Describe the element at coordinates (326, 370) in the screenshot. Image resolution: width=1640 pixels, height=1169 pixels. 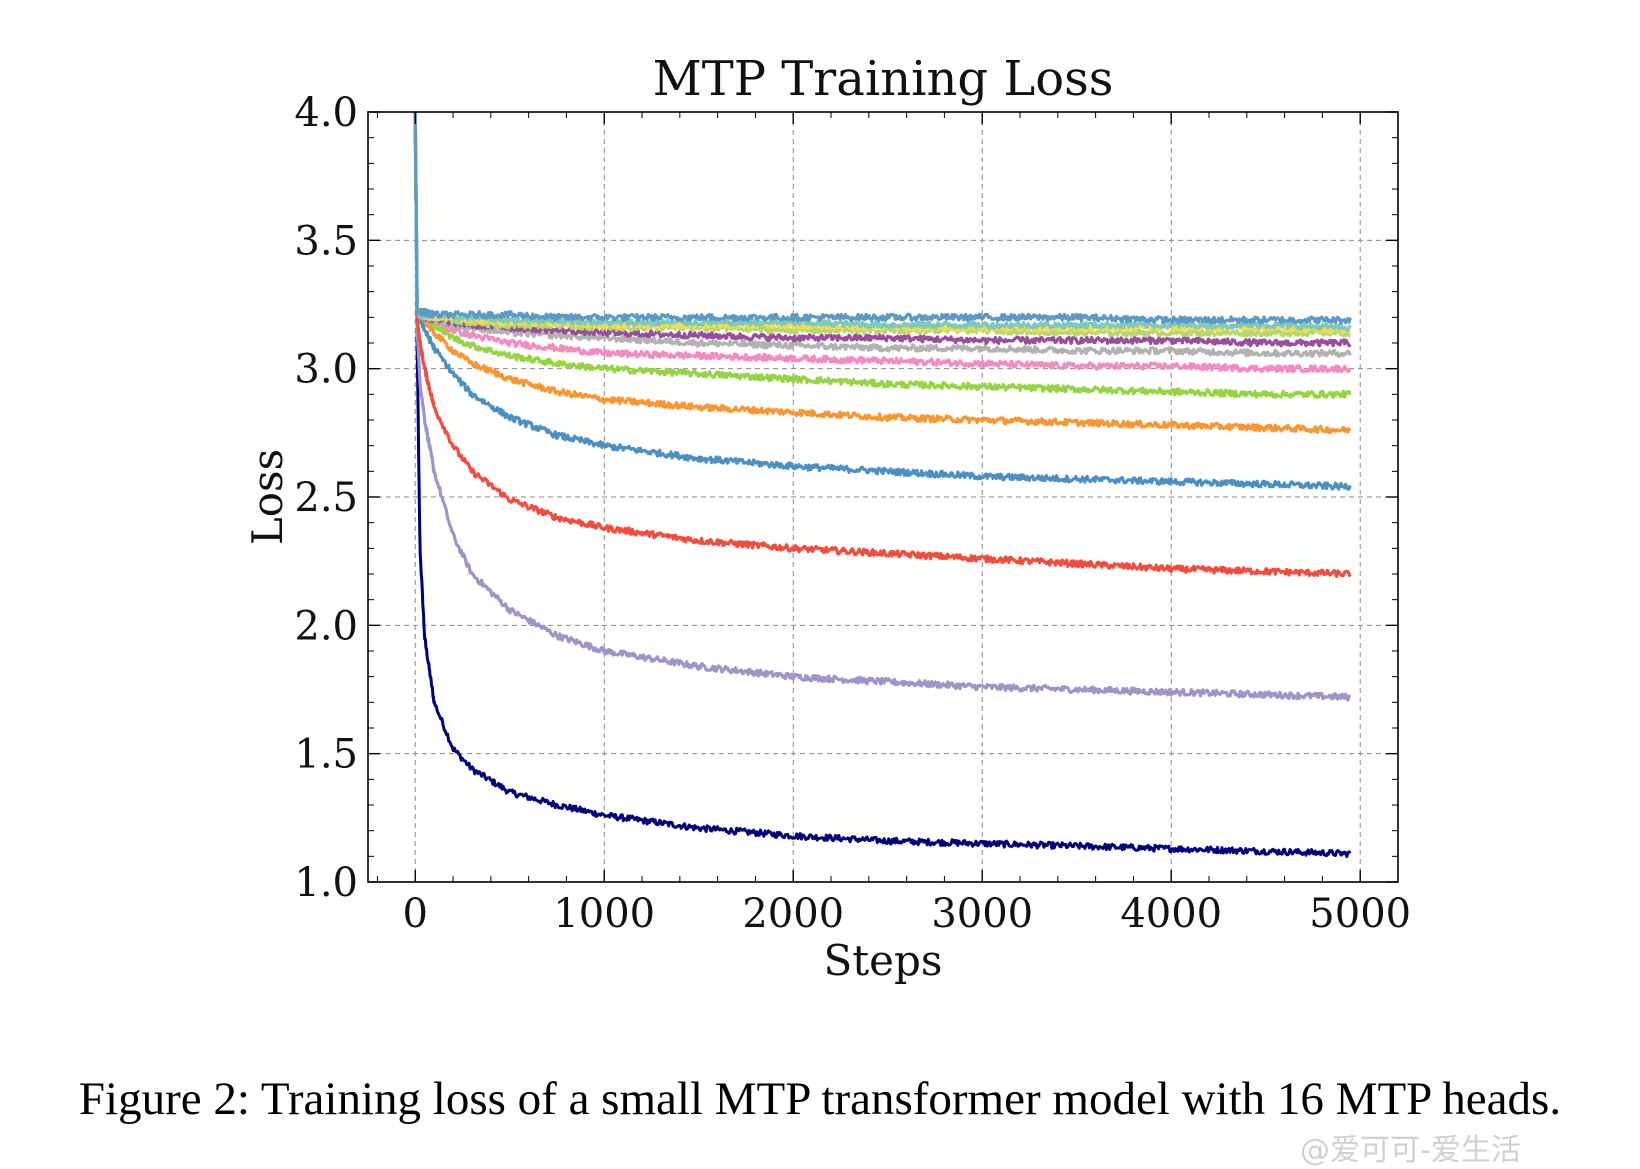
I see `y-tick-label: 3.0` at that location.